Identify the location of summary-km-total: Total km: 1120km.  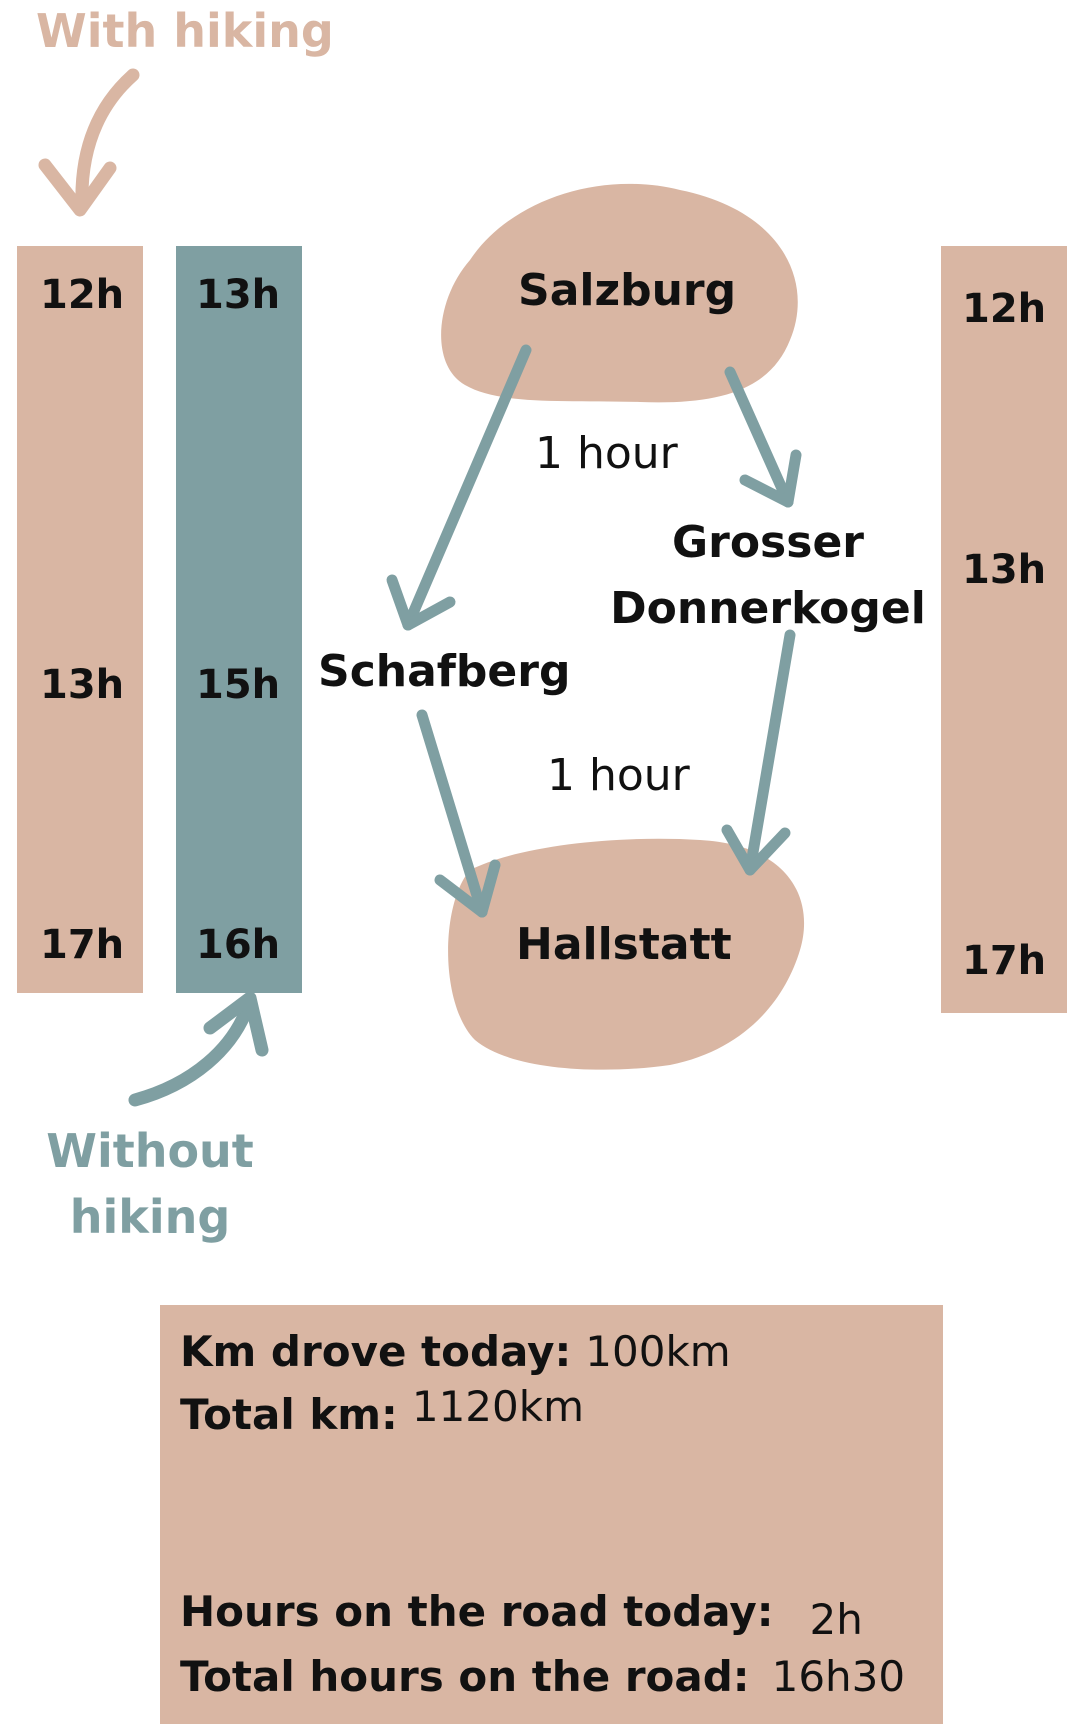
(382, 1410).